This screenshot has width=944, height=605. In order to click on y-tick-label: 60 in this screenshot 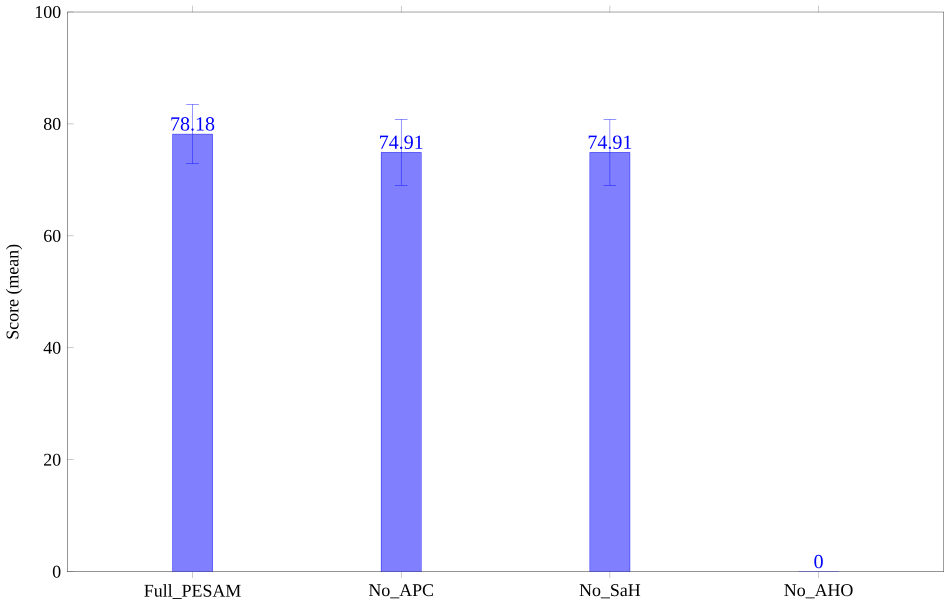, I will do `click(52, 236)`.